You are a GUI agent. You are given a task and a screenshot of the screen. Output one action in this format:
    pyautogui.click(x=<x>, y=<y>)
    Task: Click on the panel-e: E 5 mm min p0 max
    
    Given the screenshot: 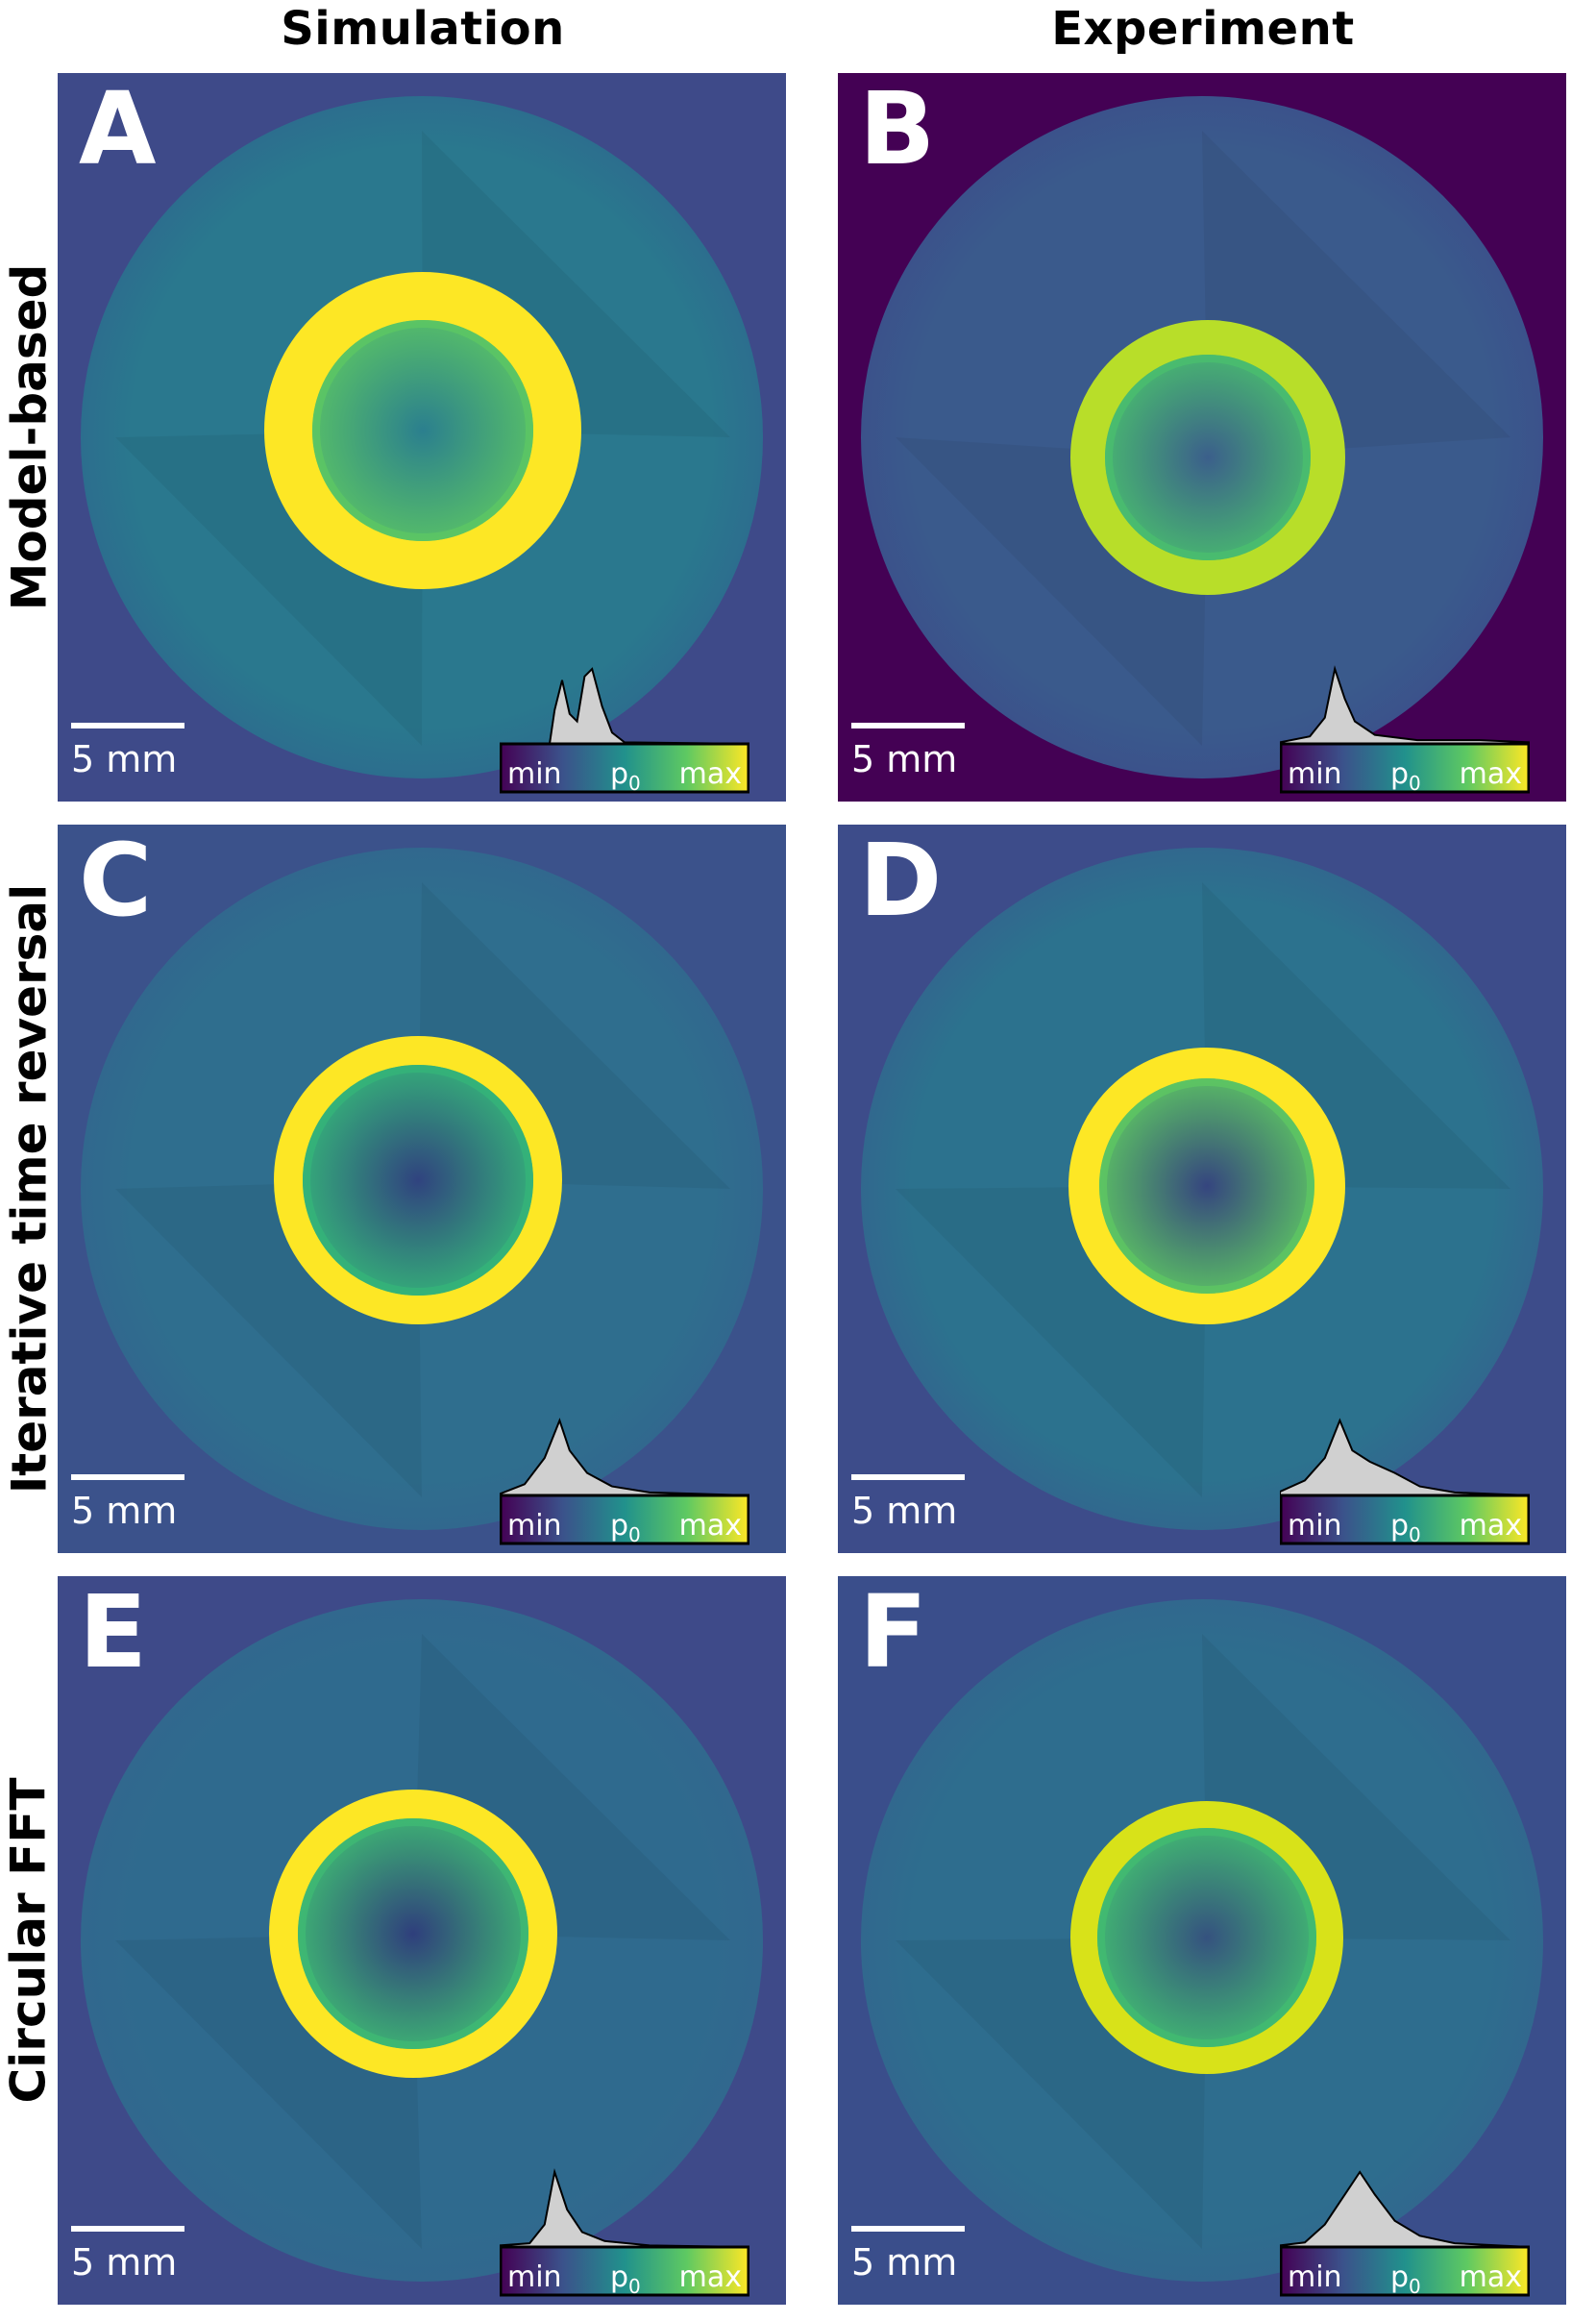 What is the action you would take?
    pyautogui.click(x=422, y=1940)
    